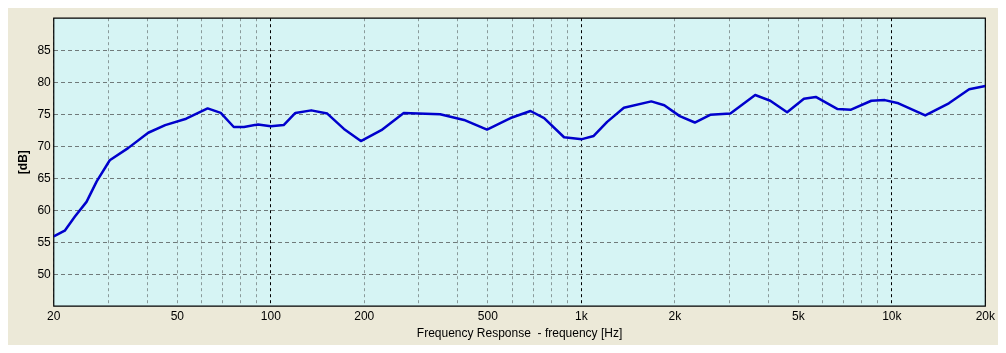 This screenshot has width=1006, height=353. I want to click on x-tick-label: 1k, so click(581, 315).